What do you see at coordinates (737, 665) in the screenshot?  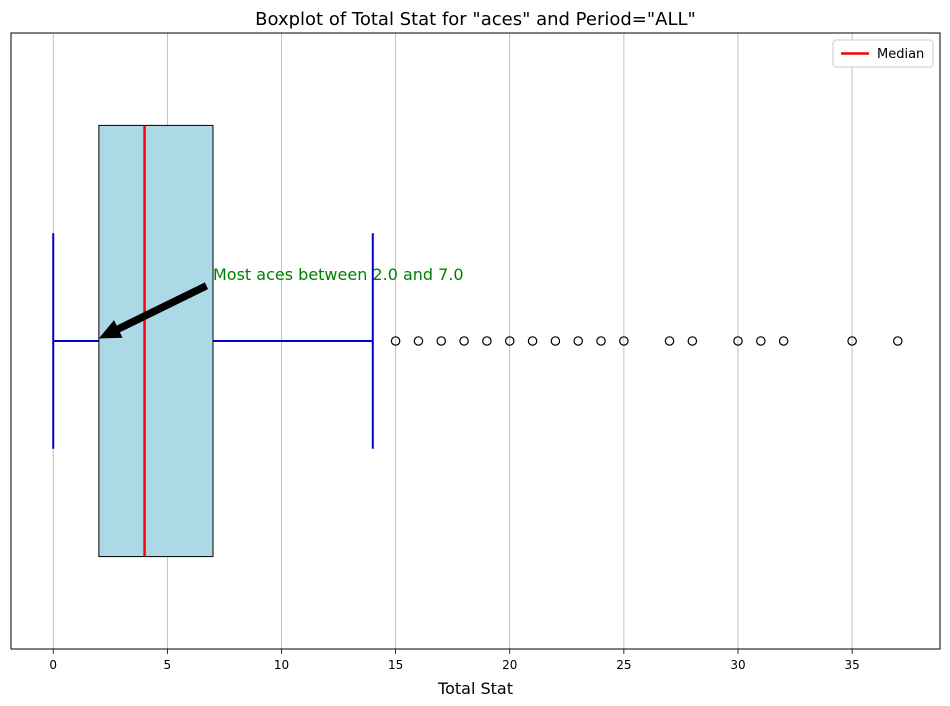 I see `x-tick-label-30: 30` at bounding box center [737, 665].